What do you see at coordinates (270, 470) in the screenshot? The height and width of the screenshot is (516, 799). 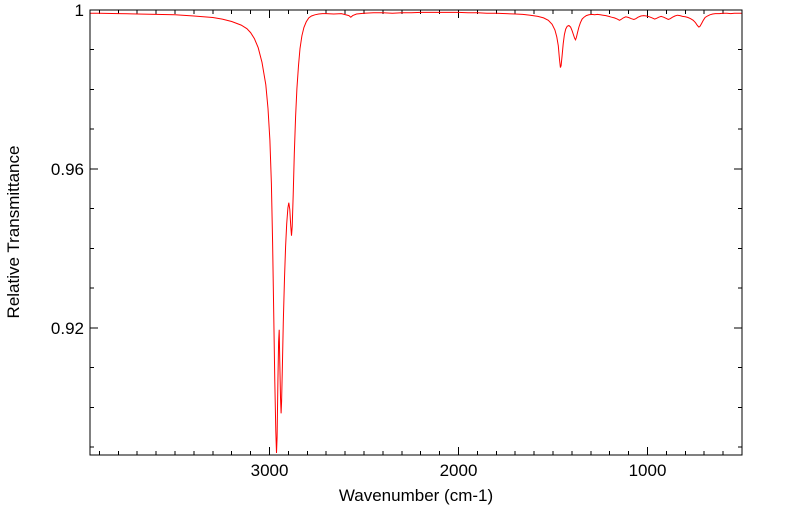 I see `svg-text: 3000` at bounding box center [270, 470].